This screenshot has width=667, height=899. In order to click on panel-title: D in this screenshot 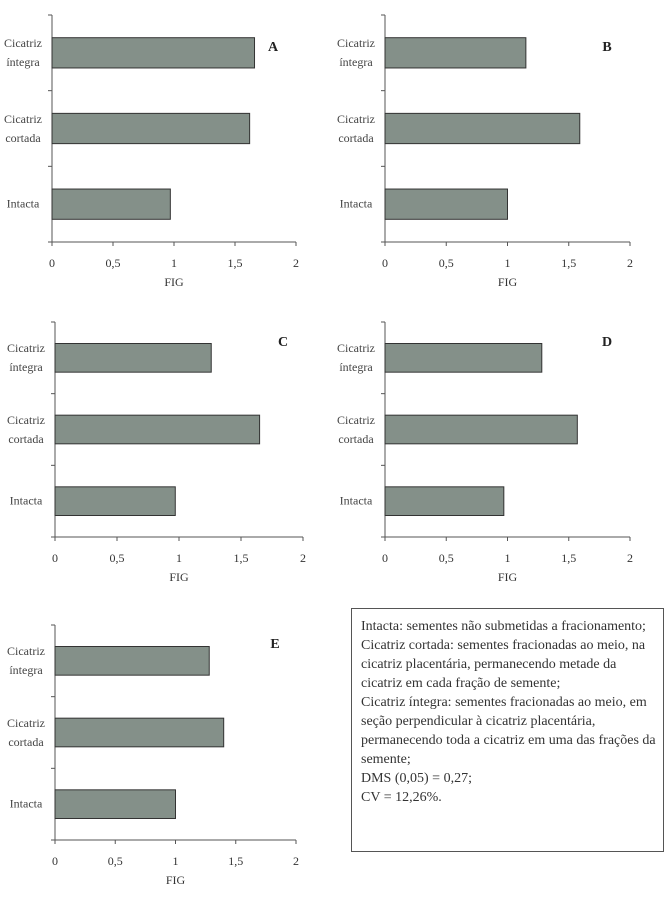, I will do `click(607, 342)`.